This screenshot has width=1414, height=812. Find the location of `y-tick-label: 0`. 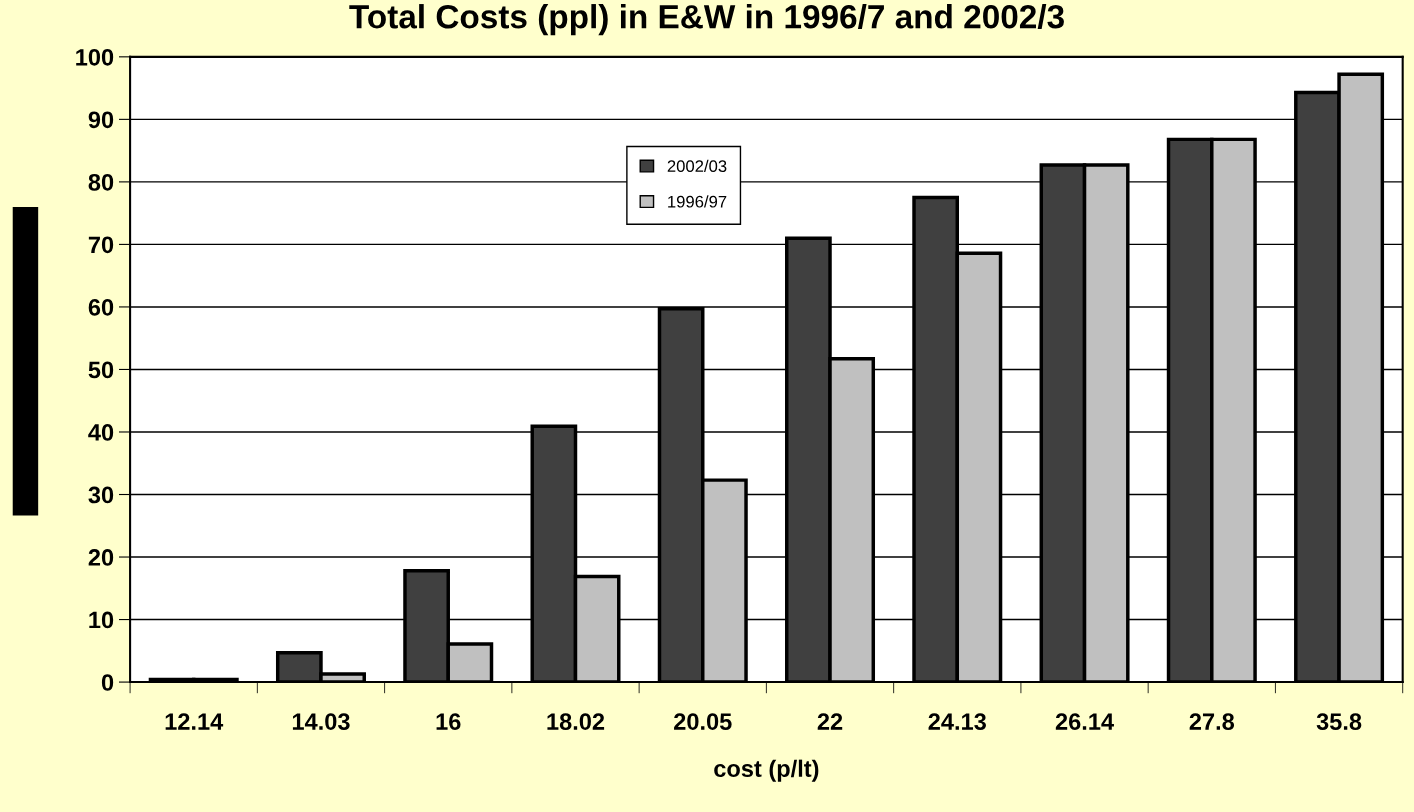

y-tick-label: 0 is located at coordinates (107, 682).